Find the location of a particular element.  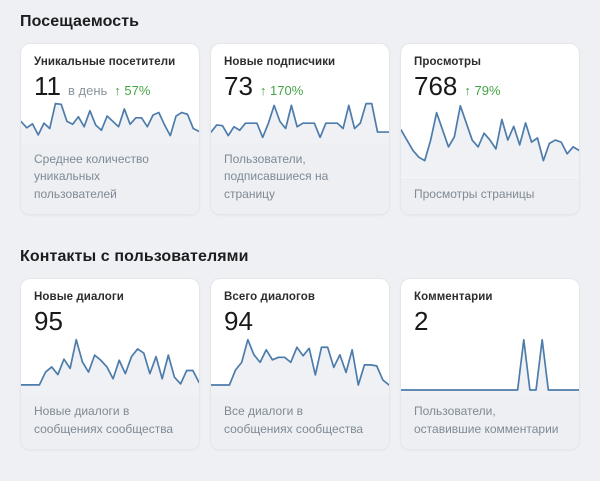

card-description: Пользователи, оставившие комментарии is located at coordinates (490, 422).